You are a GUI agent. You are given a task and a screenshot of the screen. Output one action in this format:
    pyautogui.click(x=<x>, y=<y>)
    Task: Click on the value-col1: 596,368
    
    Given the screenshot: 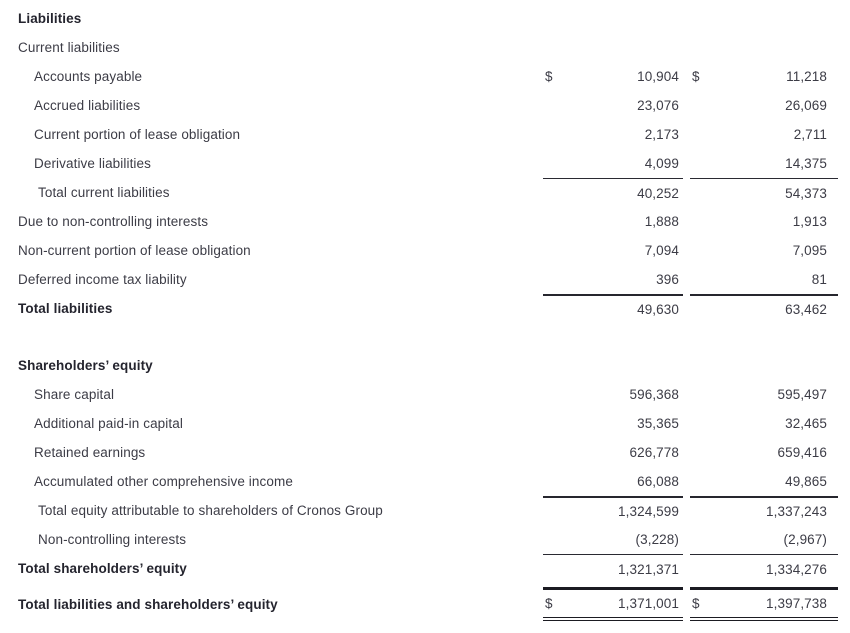 What is the action you would take?
    pyautogui.click(x=654, y=394)
    